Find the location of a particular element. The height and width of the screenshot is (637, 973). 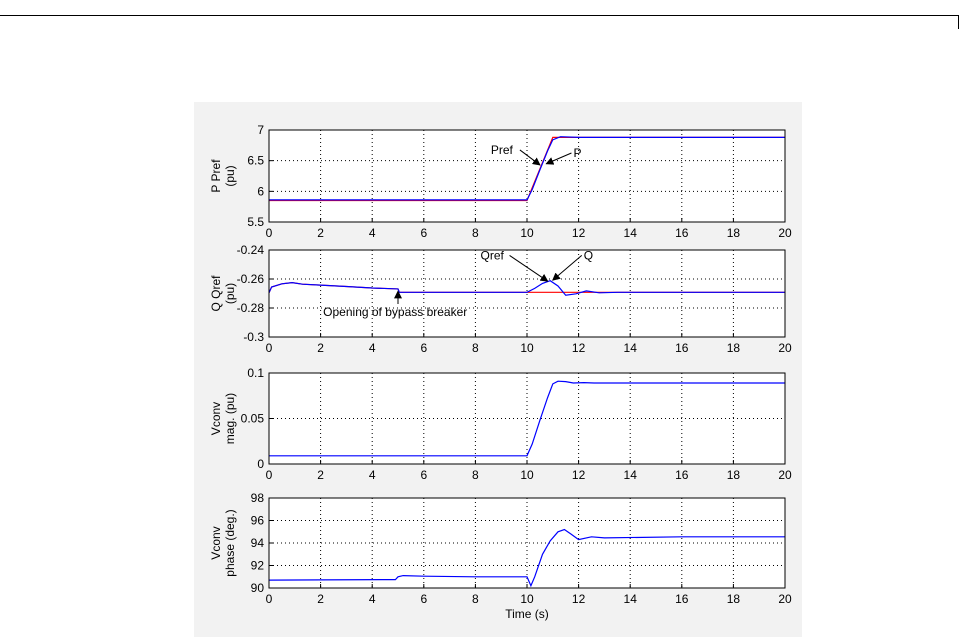

y-tick-label: 0 is located at coordinates (260, 464).